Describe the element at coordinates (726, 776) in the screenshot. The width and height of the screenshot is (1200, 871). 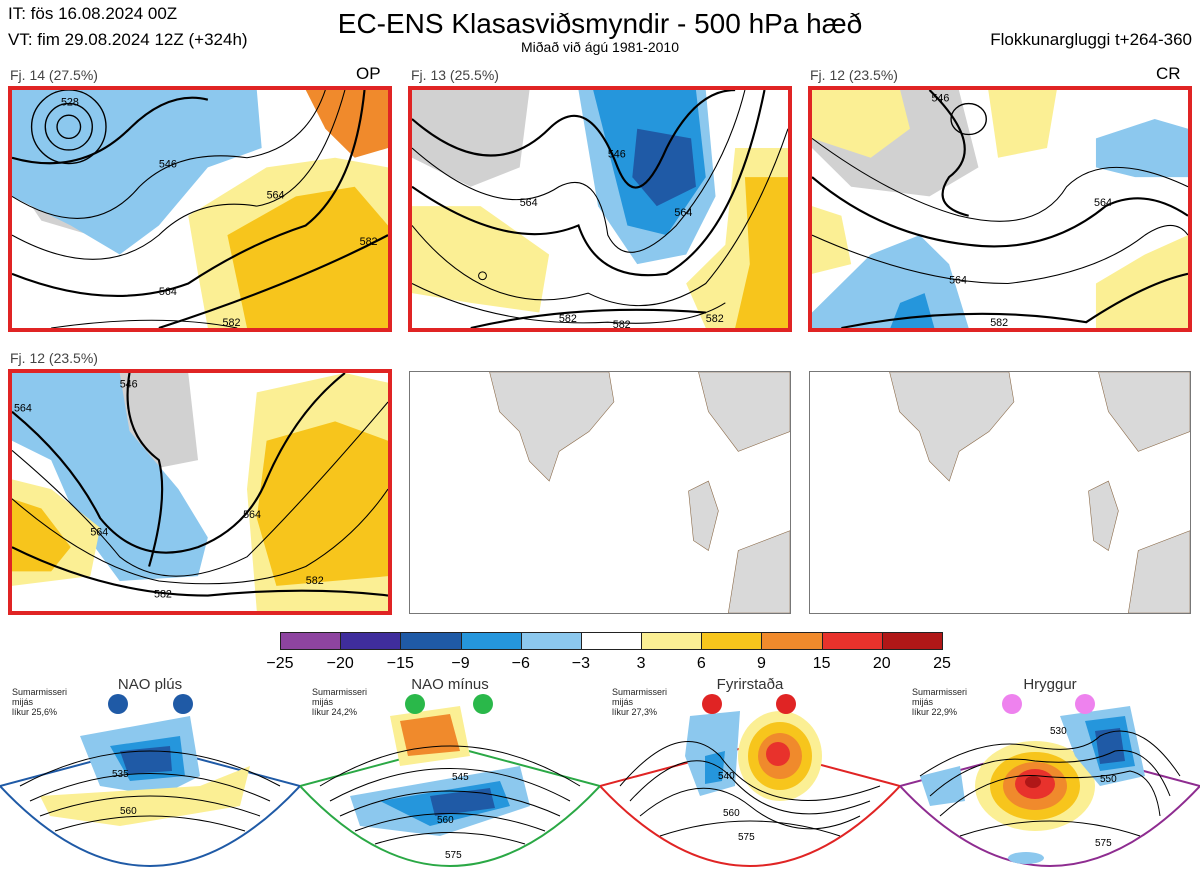
I see `contour-label: 540` at that location.